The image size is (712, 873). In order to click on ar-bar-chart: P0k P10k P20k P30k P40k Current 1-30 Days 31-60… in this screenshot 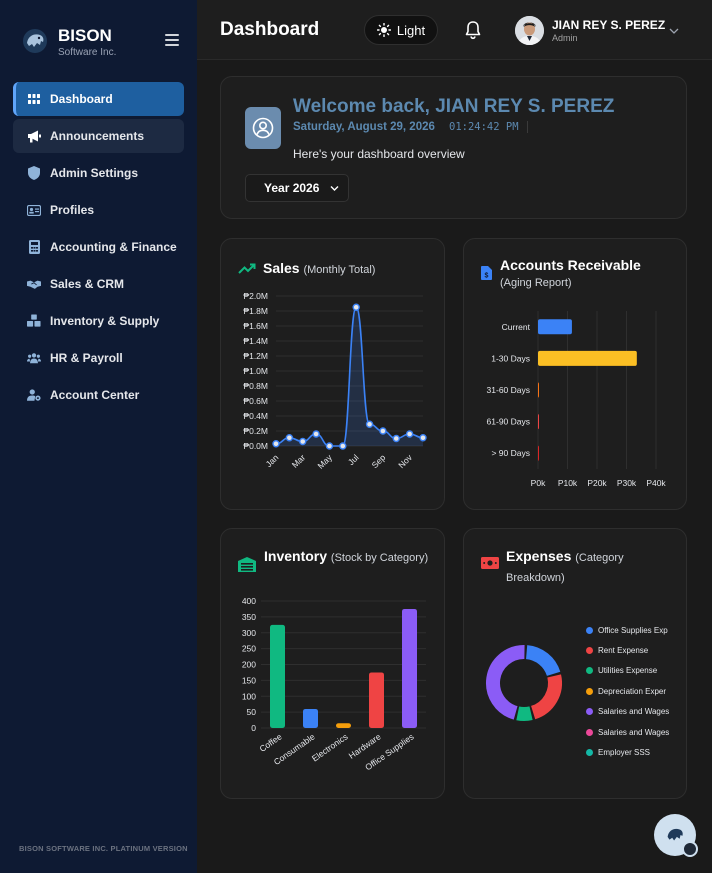, I will do `click(576, 399)`.